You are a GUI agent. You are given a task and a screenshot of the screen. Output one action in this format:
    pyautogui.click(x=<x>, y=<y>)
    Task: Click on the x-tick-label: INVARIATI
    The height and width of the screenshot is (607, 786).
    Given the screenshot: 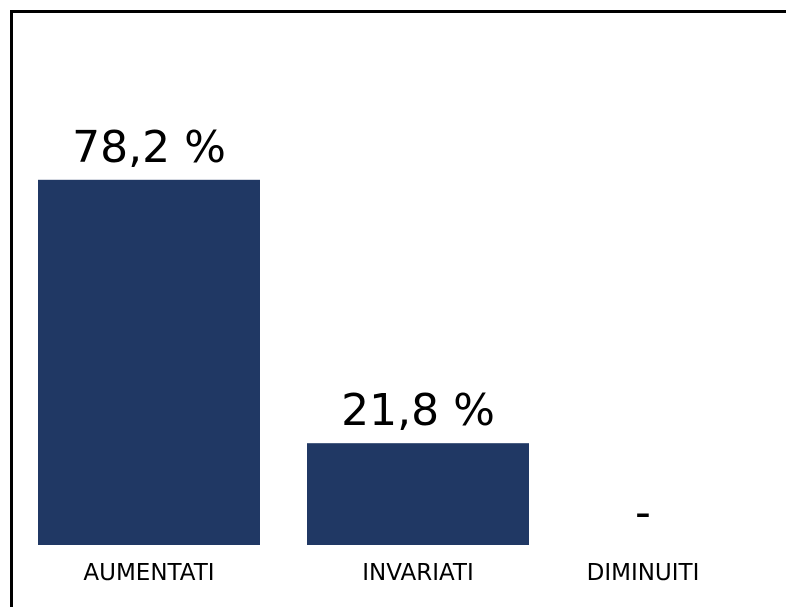 What is the action you would take?
    pyautogui.click(x=418, y=573)
    